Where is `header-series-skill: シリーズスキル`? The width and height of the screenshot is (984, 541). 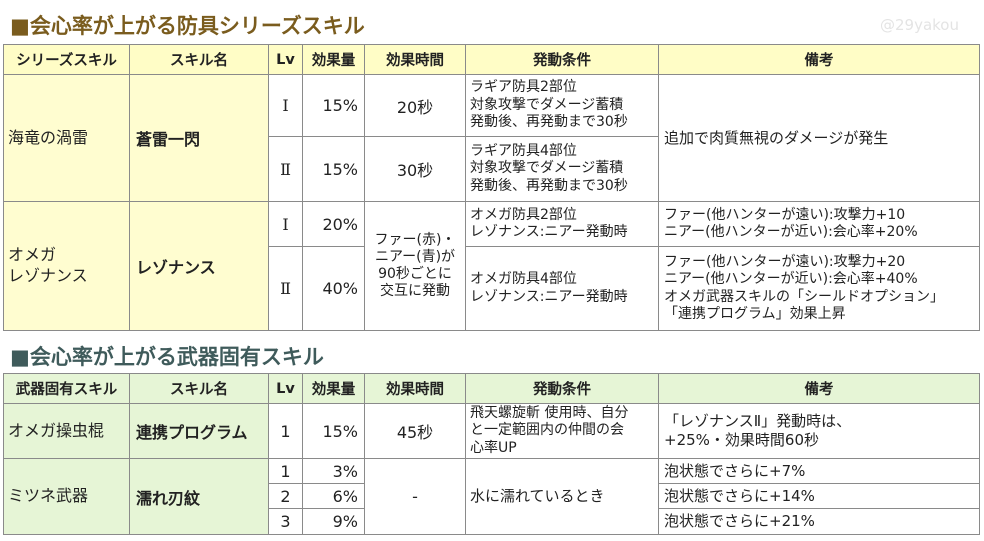
header-series-skill: シリーズスキル is located at coordinates (66, 59).